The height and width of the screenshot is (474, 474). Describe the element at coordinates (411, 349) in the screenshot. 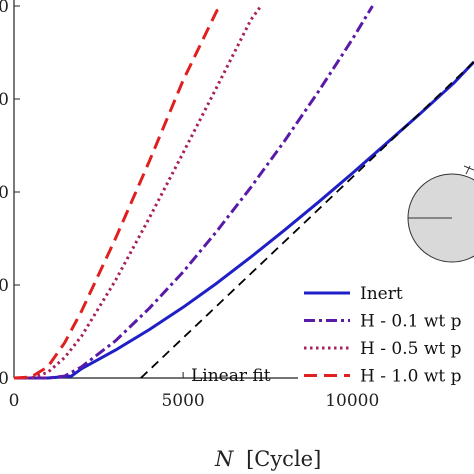

I see `legend-label: H - 0.5 wt p` at that location.